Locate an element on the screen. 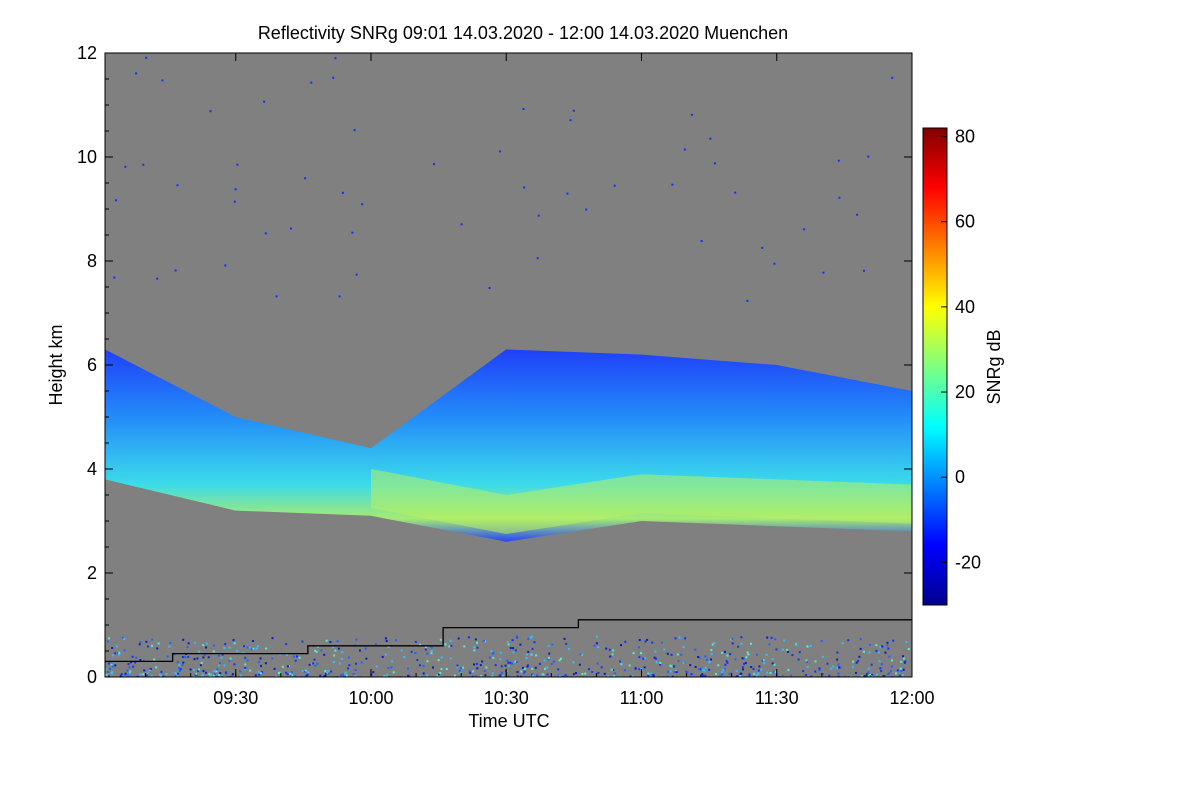 The image size is (1200, 800). colorbar is located at coordinates (935, 366).